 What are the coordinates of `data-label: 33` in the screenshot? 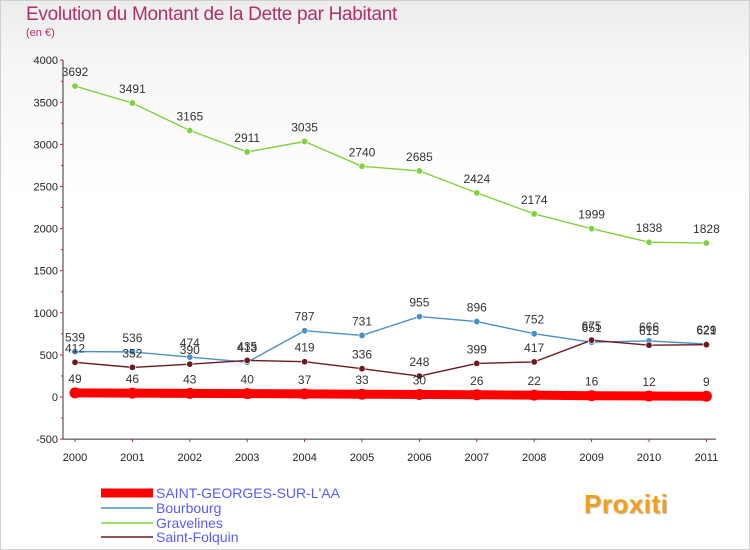 It's located at (362, 380).